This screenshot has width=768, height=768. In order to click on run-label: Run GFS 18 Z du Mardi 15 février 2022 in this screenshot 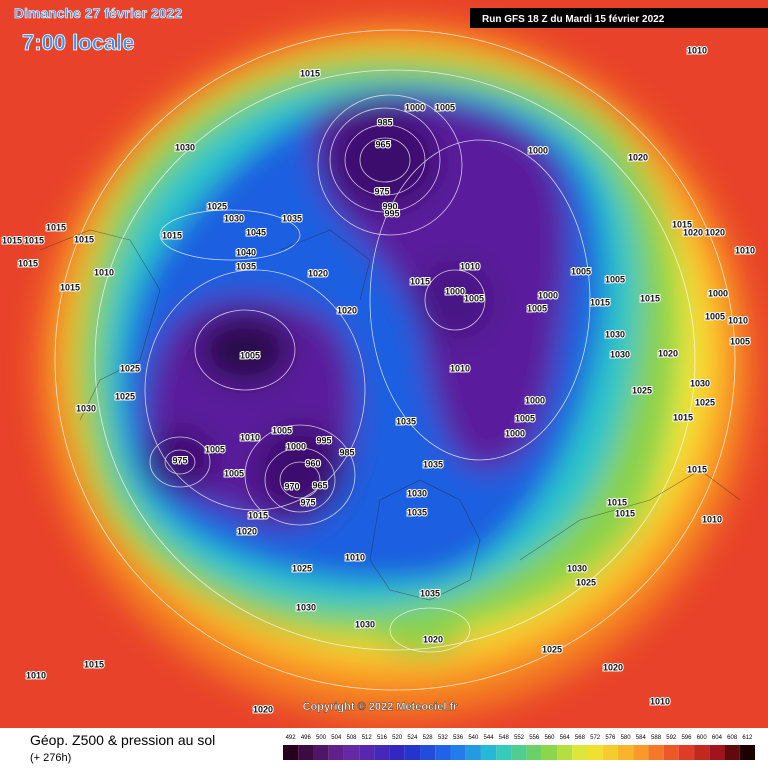, I will do `click(573, 19)`.